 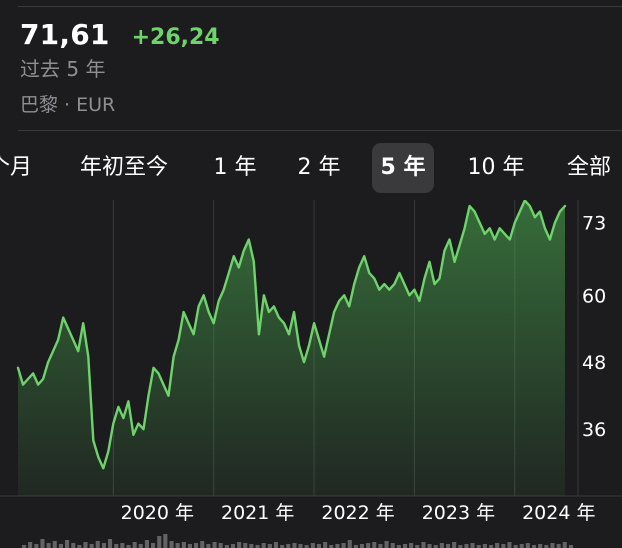 What do you see at coordinates (320, 6) in the screenshot?
I see `top-divider` at bounding box center [320, 6].